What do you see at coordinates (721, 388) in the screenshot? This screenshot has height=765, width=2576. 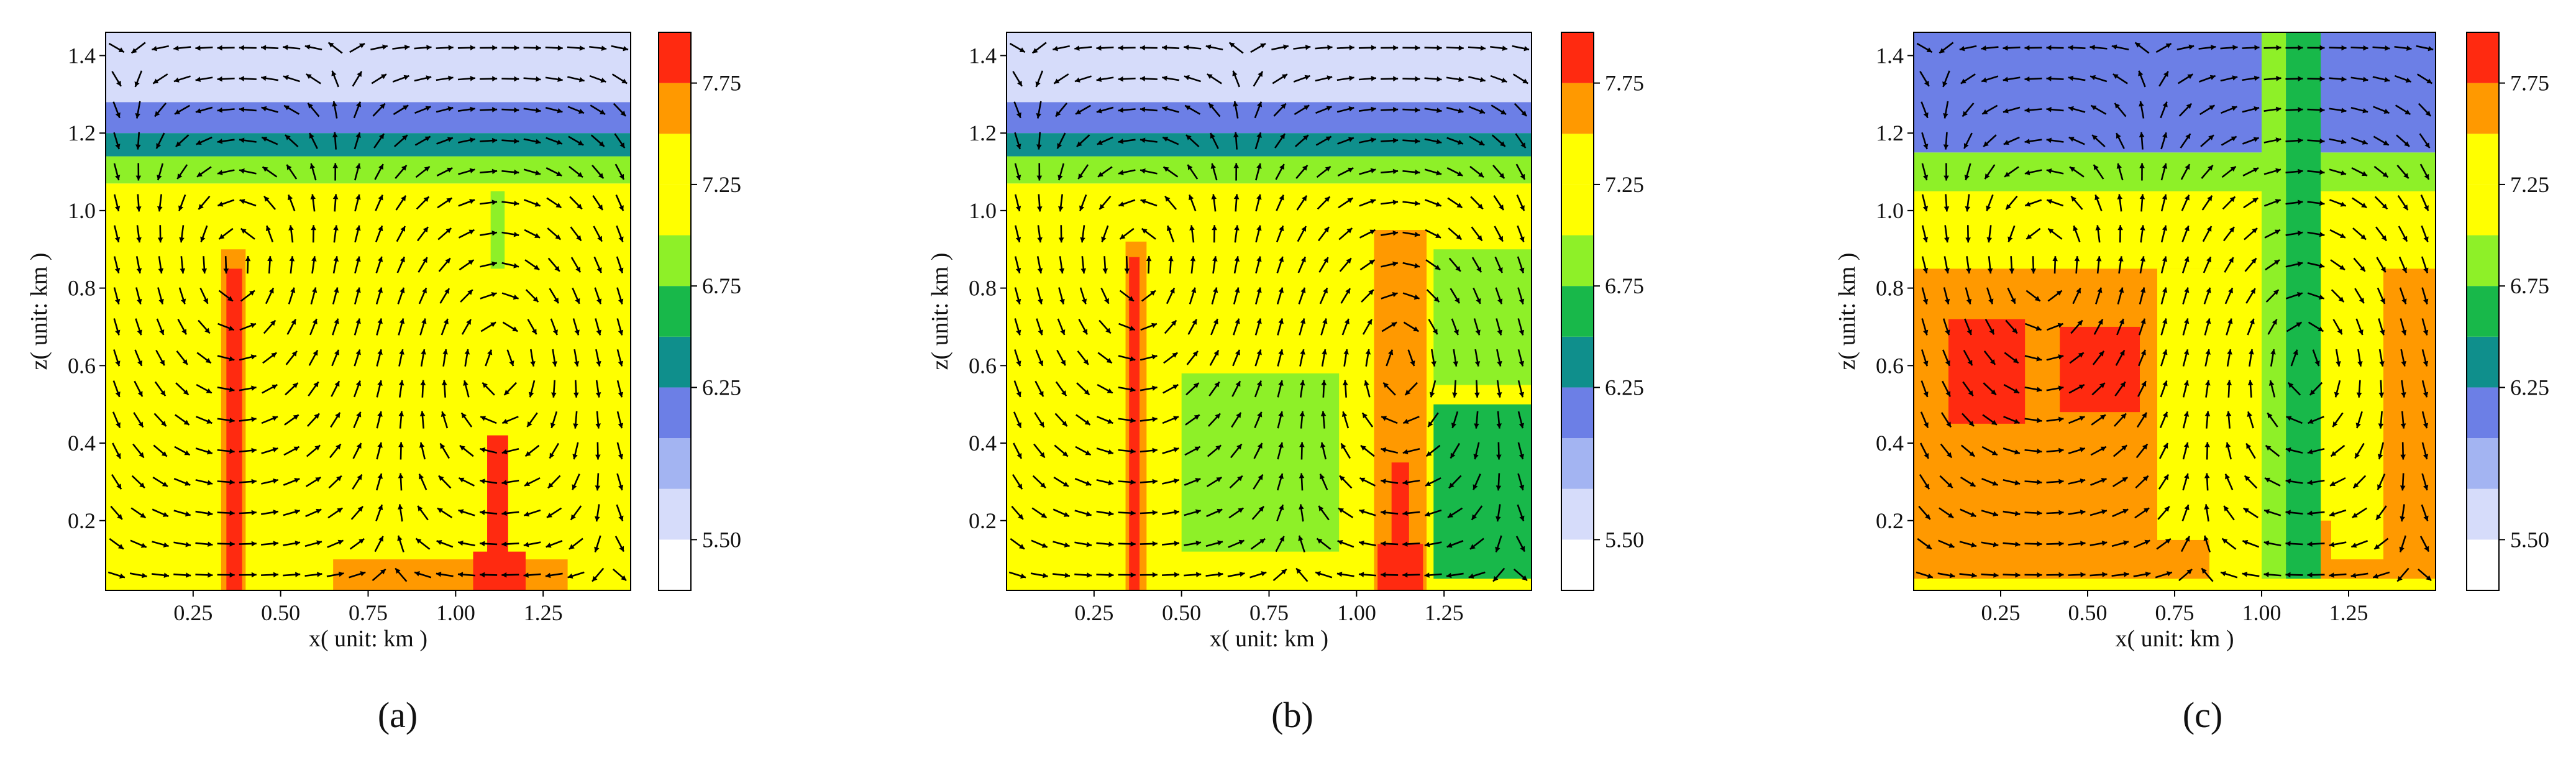 I see `panel-a-colorbar-tick-label: 6.25` at bounding box center [721, 388].